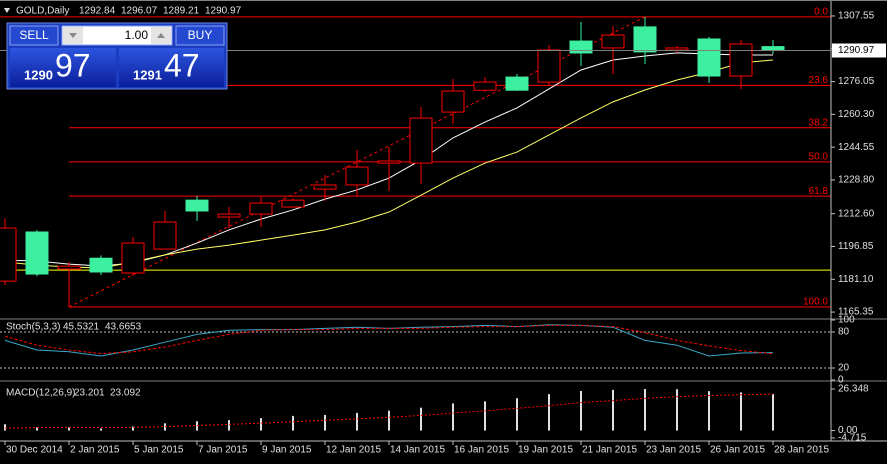 The width and height of the screenshot is (887, 464). Describe the element at coordinates (81, 327) in the screenshot. I see `stoch-main-value: 45.5321` at that location.